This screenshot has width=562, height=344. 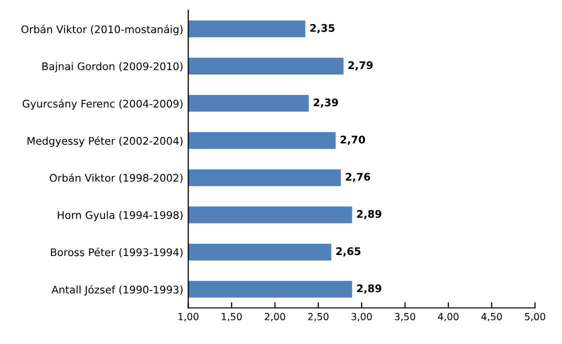 I want to click on data-label: 2,76, so click(x=358, y=177).